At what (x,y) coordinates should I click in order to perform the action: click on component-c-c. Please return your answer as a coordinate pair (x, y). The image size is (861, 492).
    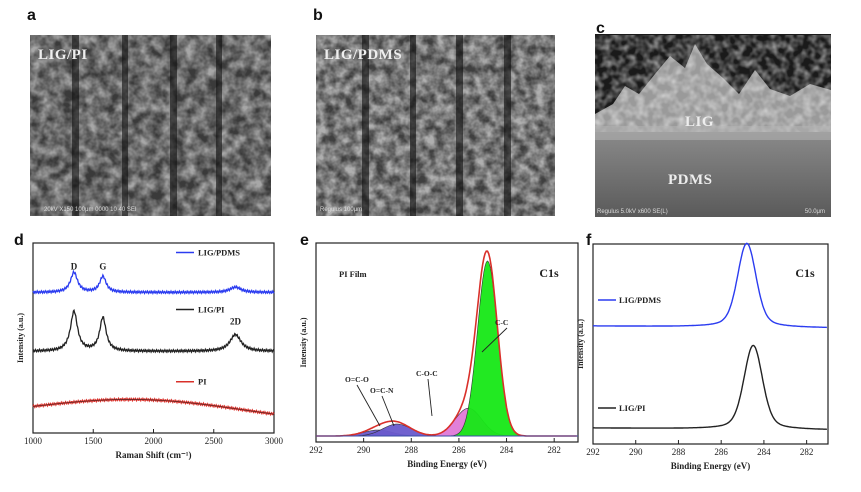
    Looking at the image, I should click on (447, 348).